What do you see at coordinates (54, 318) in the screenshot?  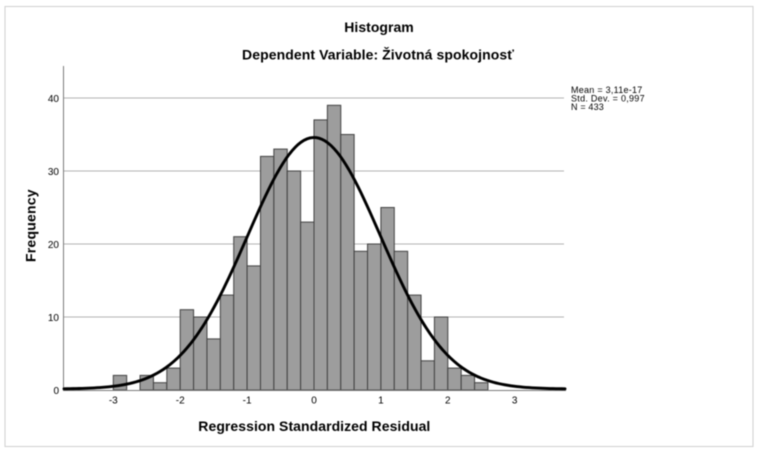 I see `svg-text: 10` at bounding box center [54, 318].